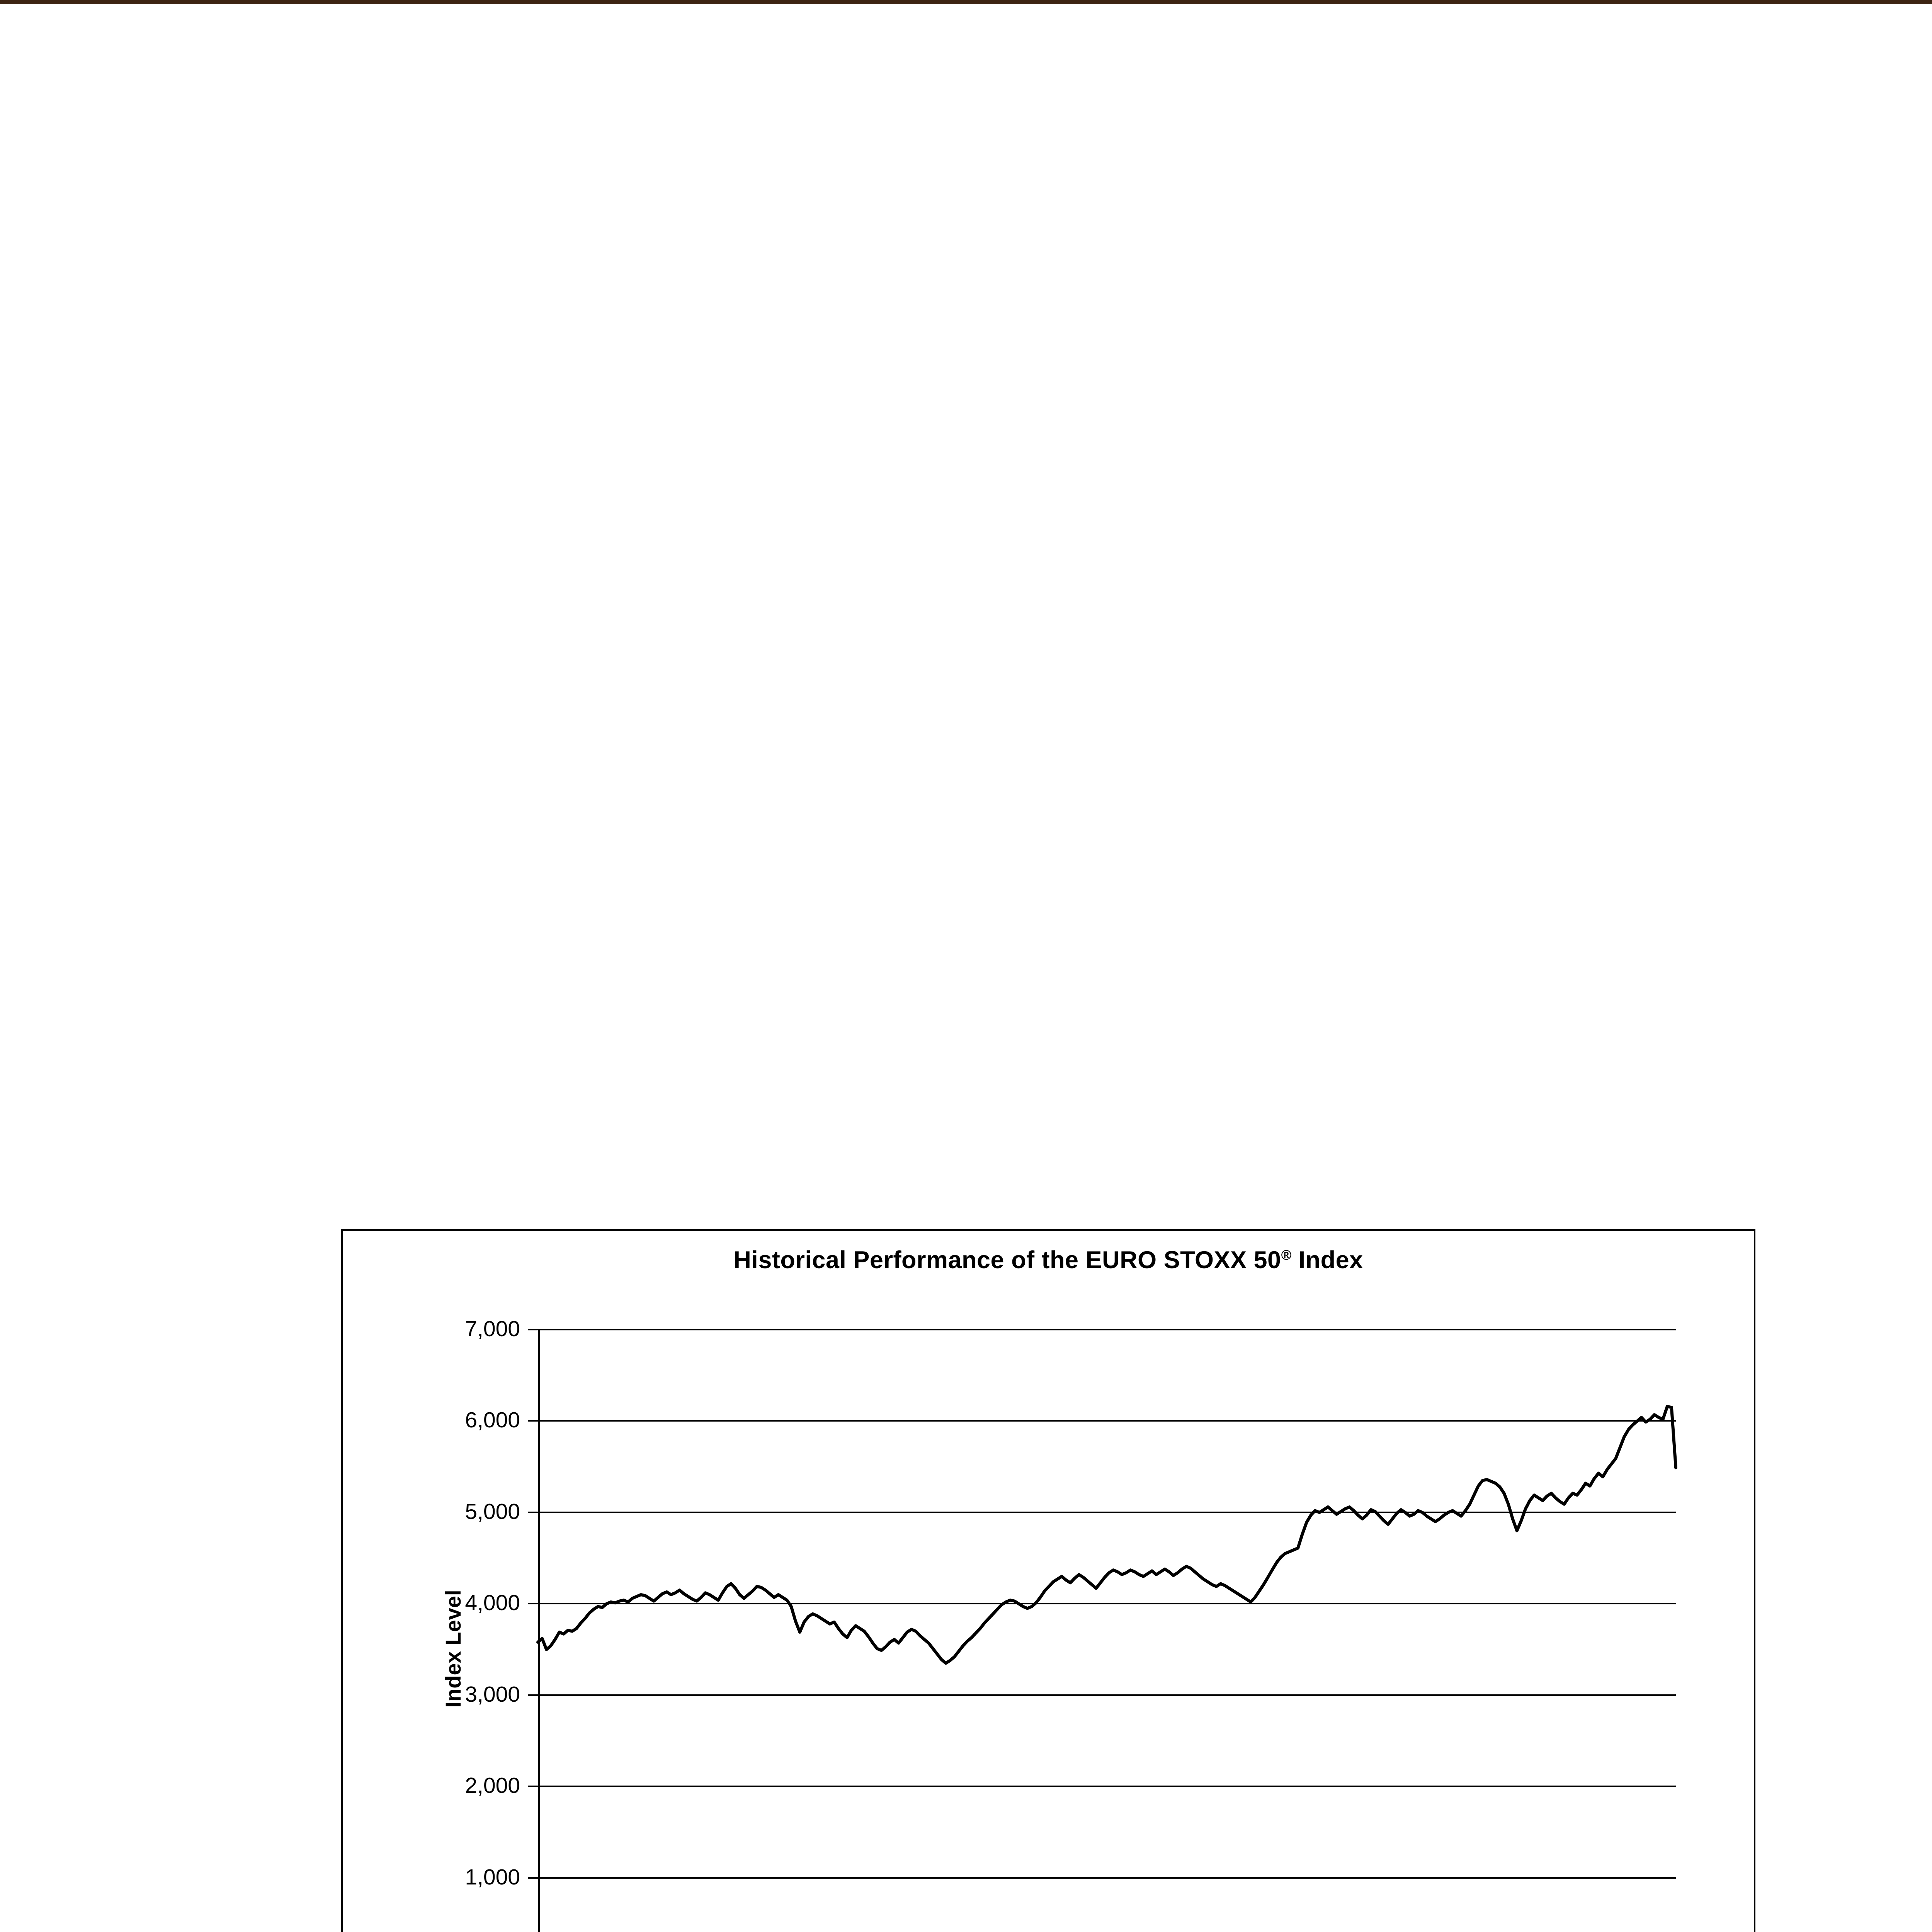 The image size is (1932, 1932). Describe the element at coordinates (492, 1328) in the screenshot. I see `y-axis-tick-label: 7,000` at that location.